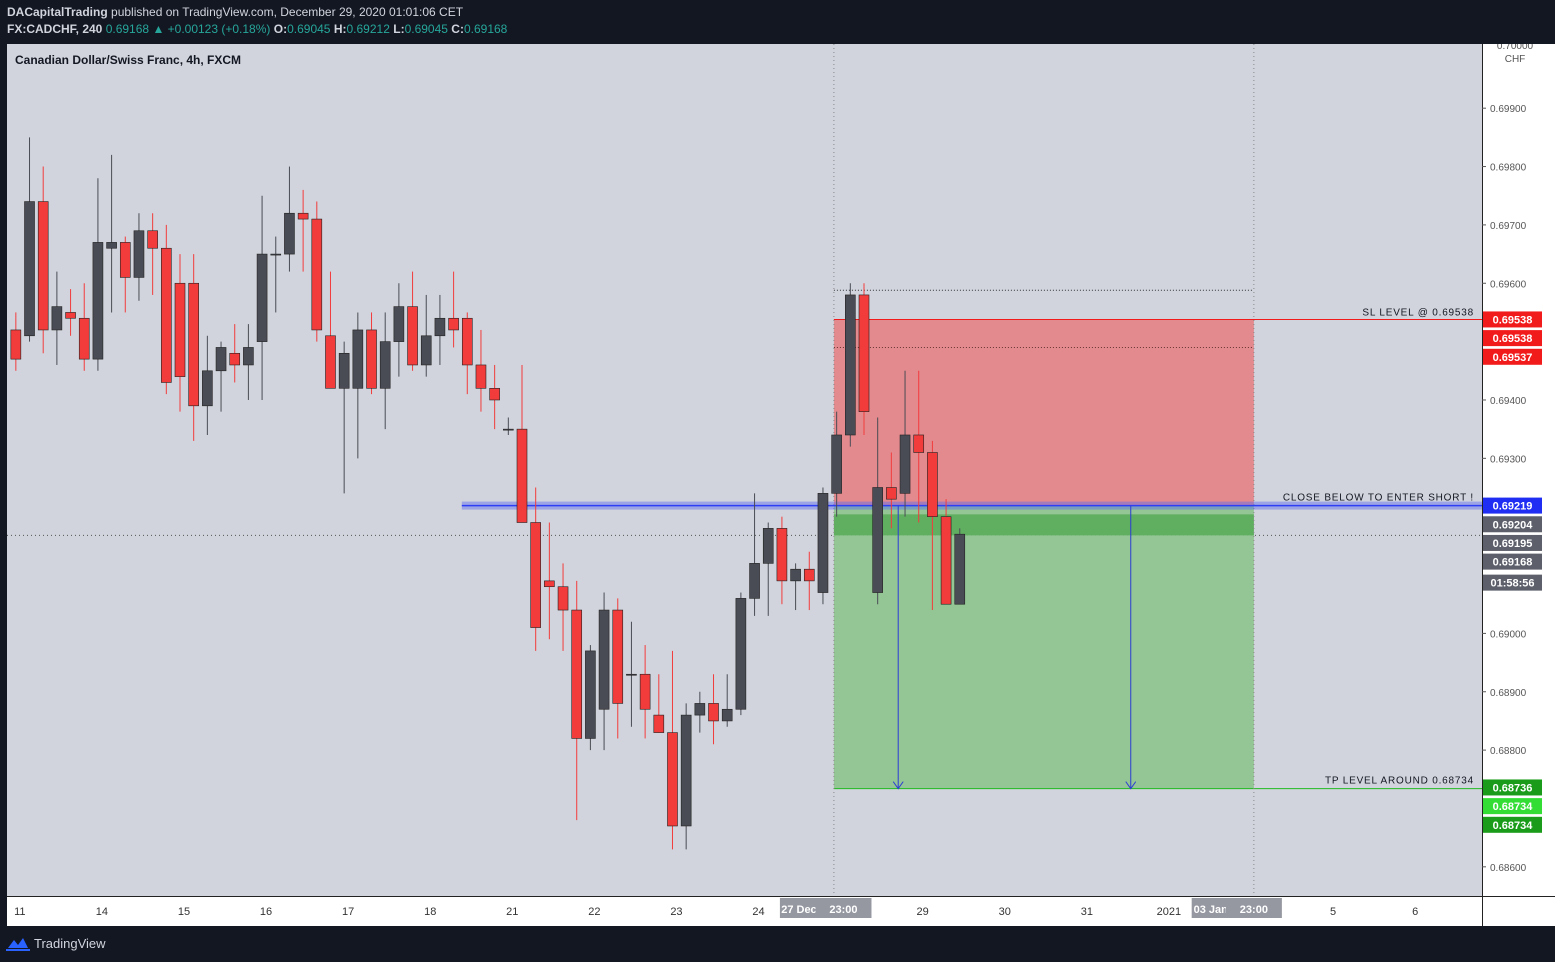 The width and height of the screenshot is (1555, 962). What do you see at coordinates (1513, 826) in the screenshot?
I see `price-label-text: 0.68734` at bounding box center [1513, 826].